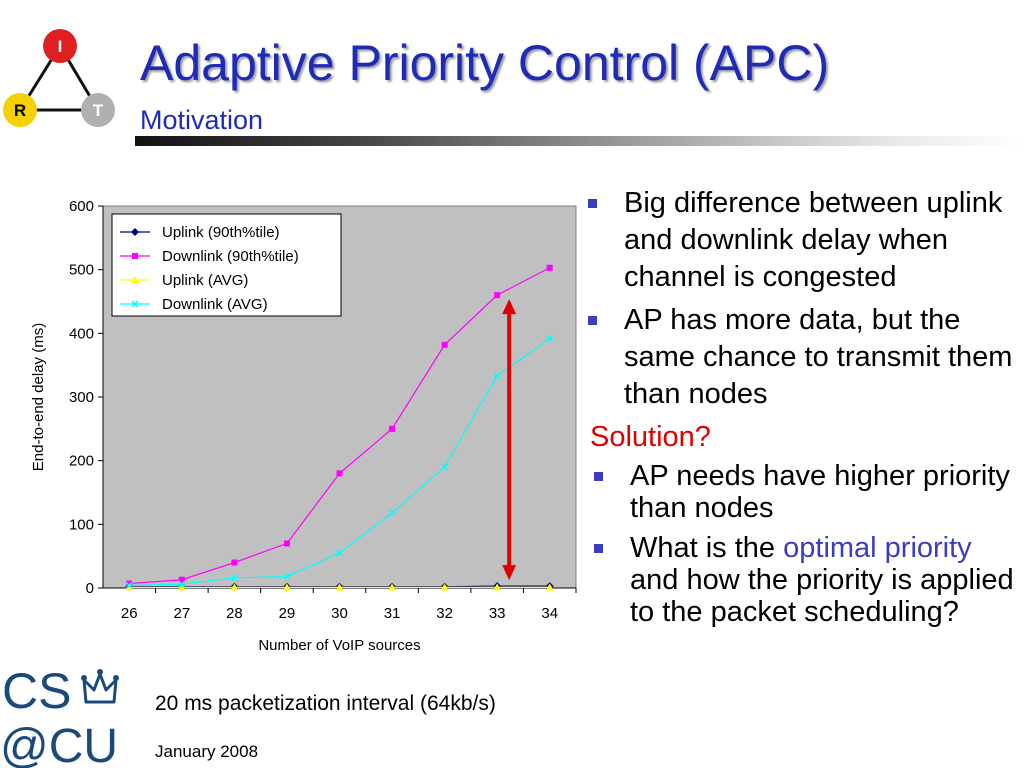 The height and width of the screenshot is (768, 1024). What do you see at coordinates (650, 437) in the screenshot?
I see `solution-label: Solution?` at bounding box center [650, 437].